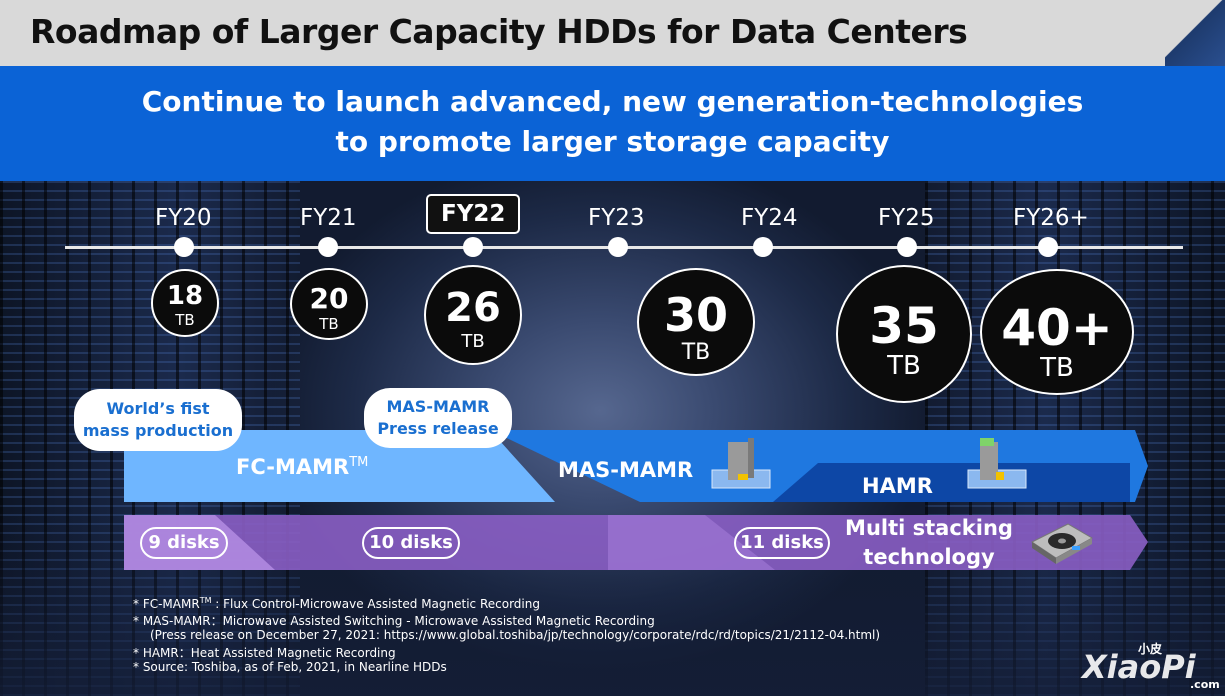 This screenshot has height=696, width=1225. Describe the element at coordinates (1051, 218) in the screenshot. I see `year-fy26: FY26+` at that location.